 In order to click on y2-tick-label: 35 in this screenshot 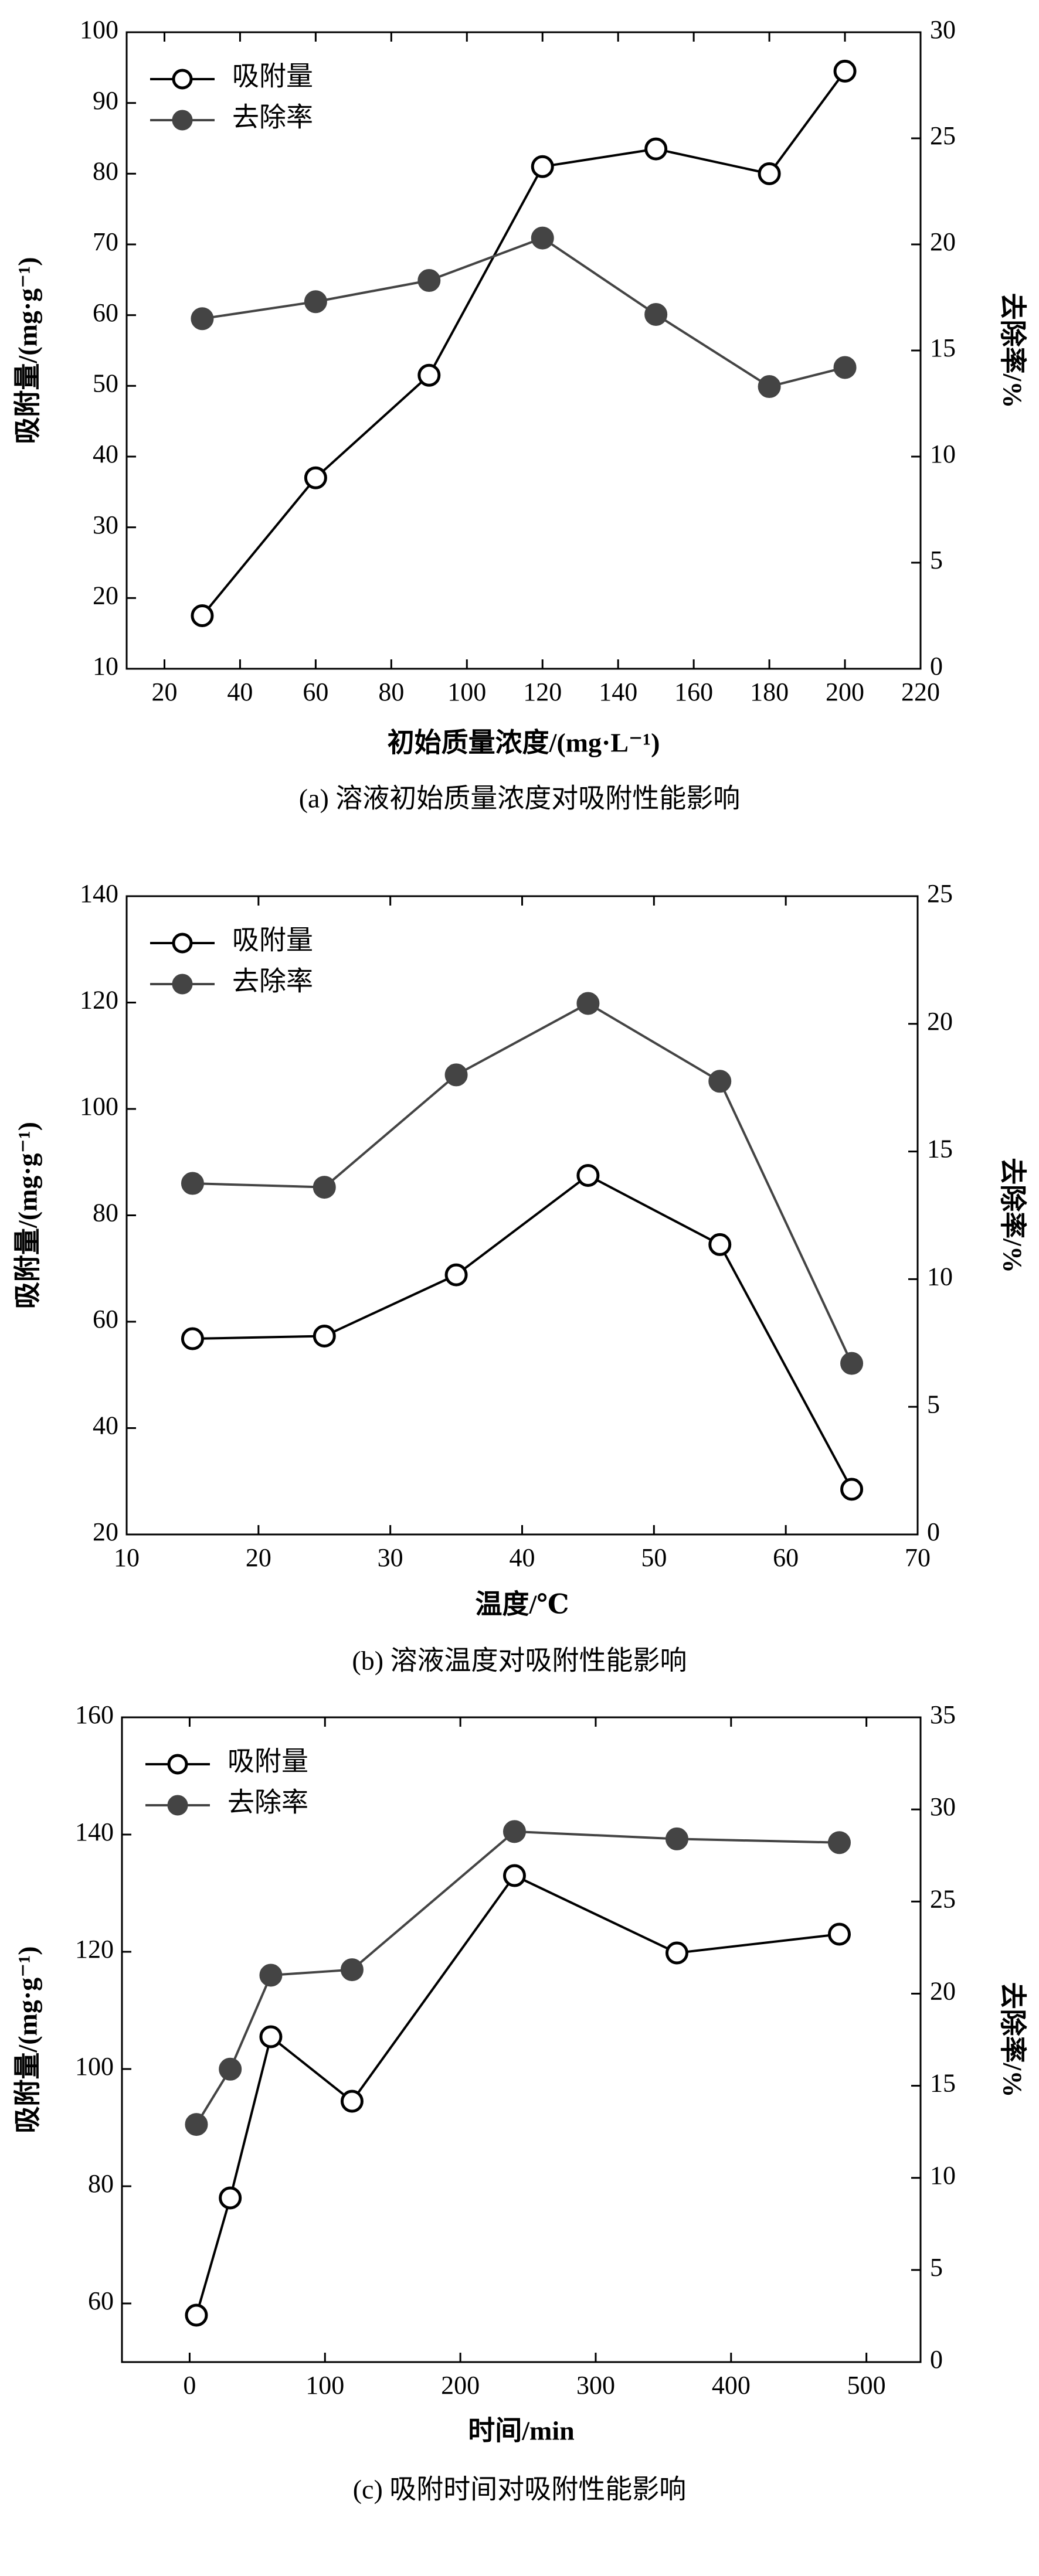, I will do `click(943, 1714)`.